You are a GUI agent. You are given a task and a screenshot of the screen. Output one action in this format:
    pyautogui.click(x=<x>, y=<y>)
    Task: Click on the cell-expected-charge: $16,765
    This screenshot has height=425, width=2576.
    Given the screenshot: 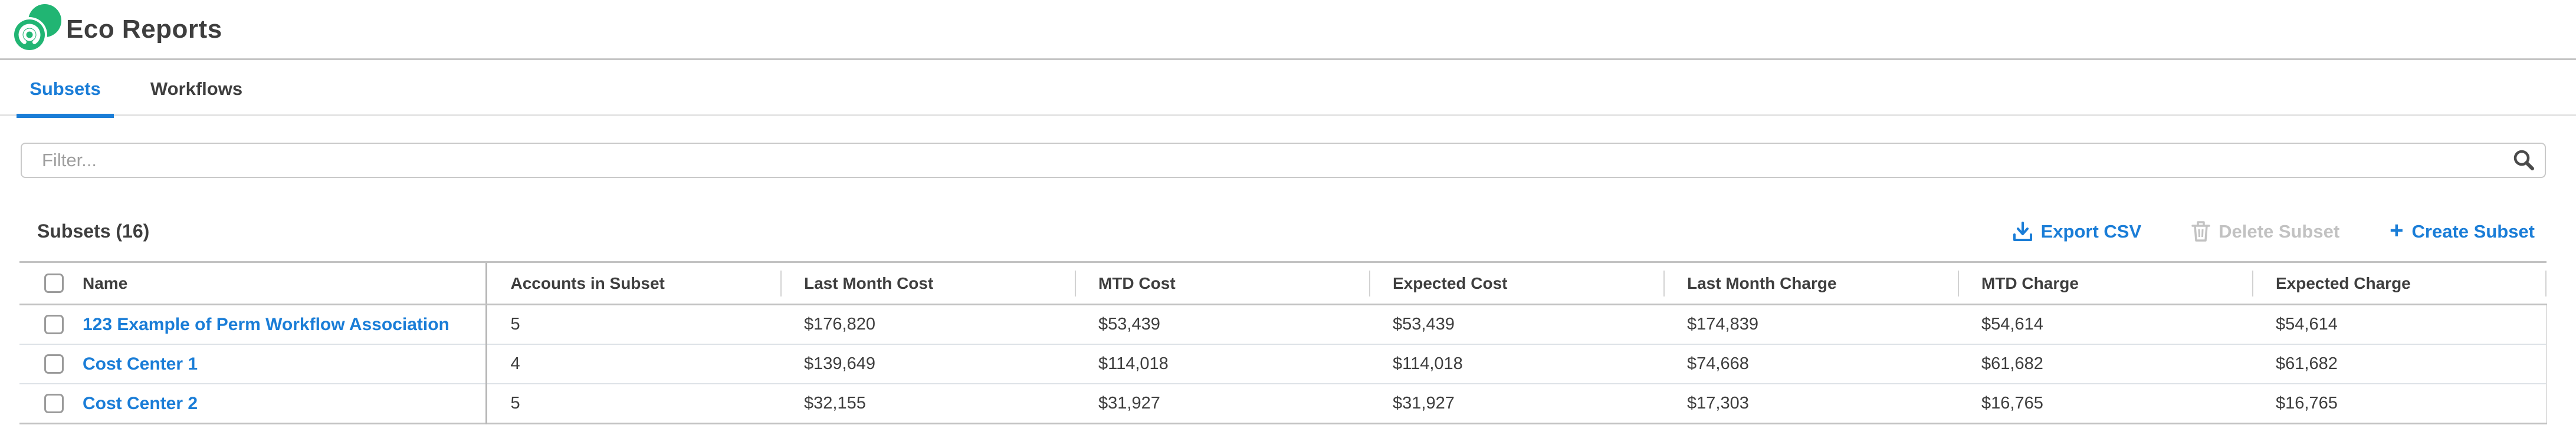 What is the action you would take?
    pyautogui.click(x=2399, y=404)
    